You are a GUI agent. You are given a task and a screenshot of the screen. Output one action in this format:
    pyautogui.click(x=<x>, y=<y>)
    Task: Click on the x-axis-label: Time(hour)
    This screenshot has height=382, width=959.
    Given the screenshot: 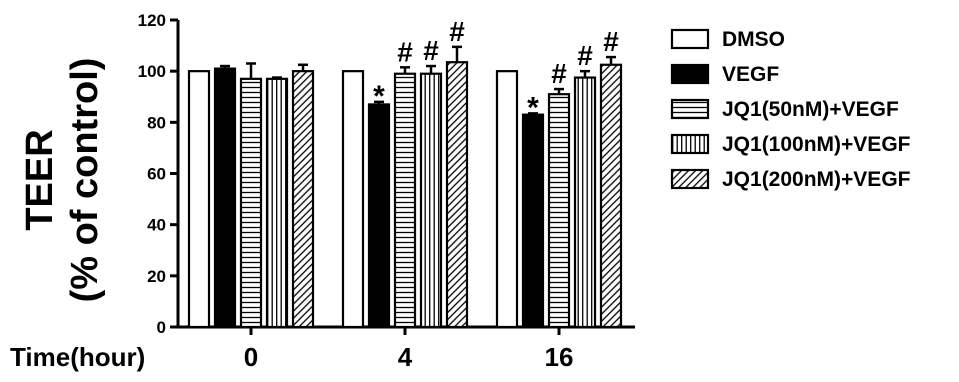 What is the action you would take?
    pyautogui.click(x=77, y=357)
    